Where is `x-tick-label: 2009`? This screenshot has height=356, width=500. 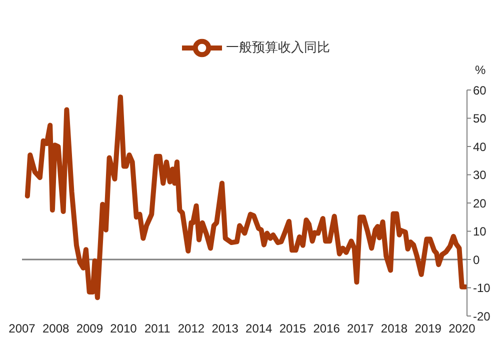 x-tick-label: 2009 is located at coordinates (90, 329).